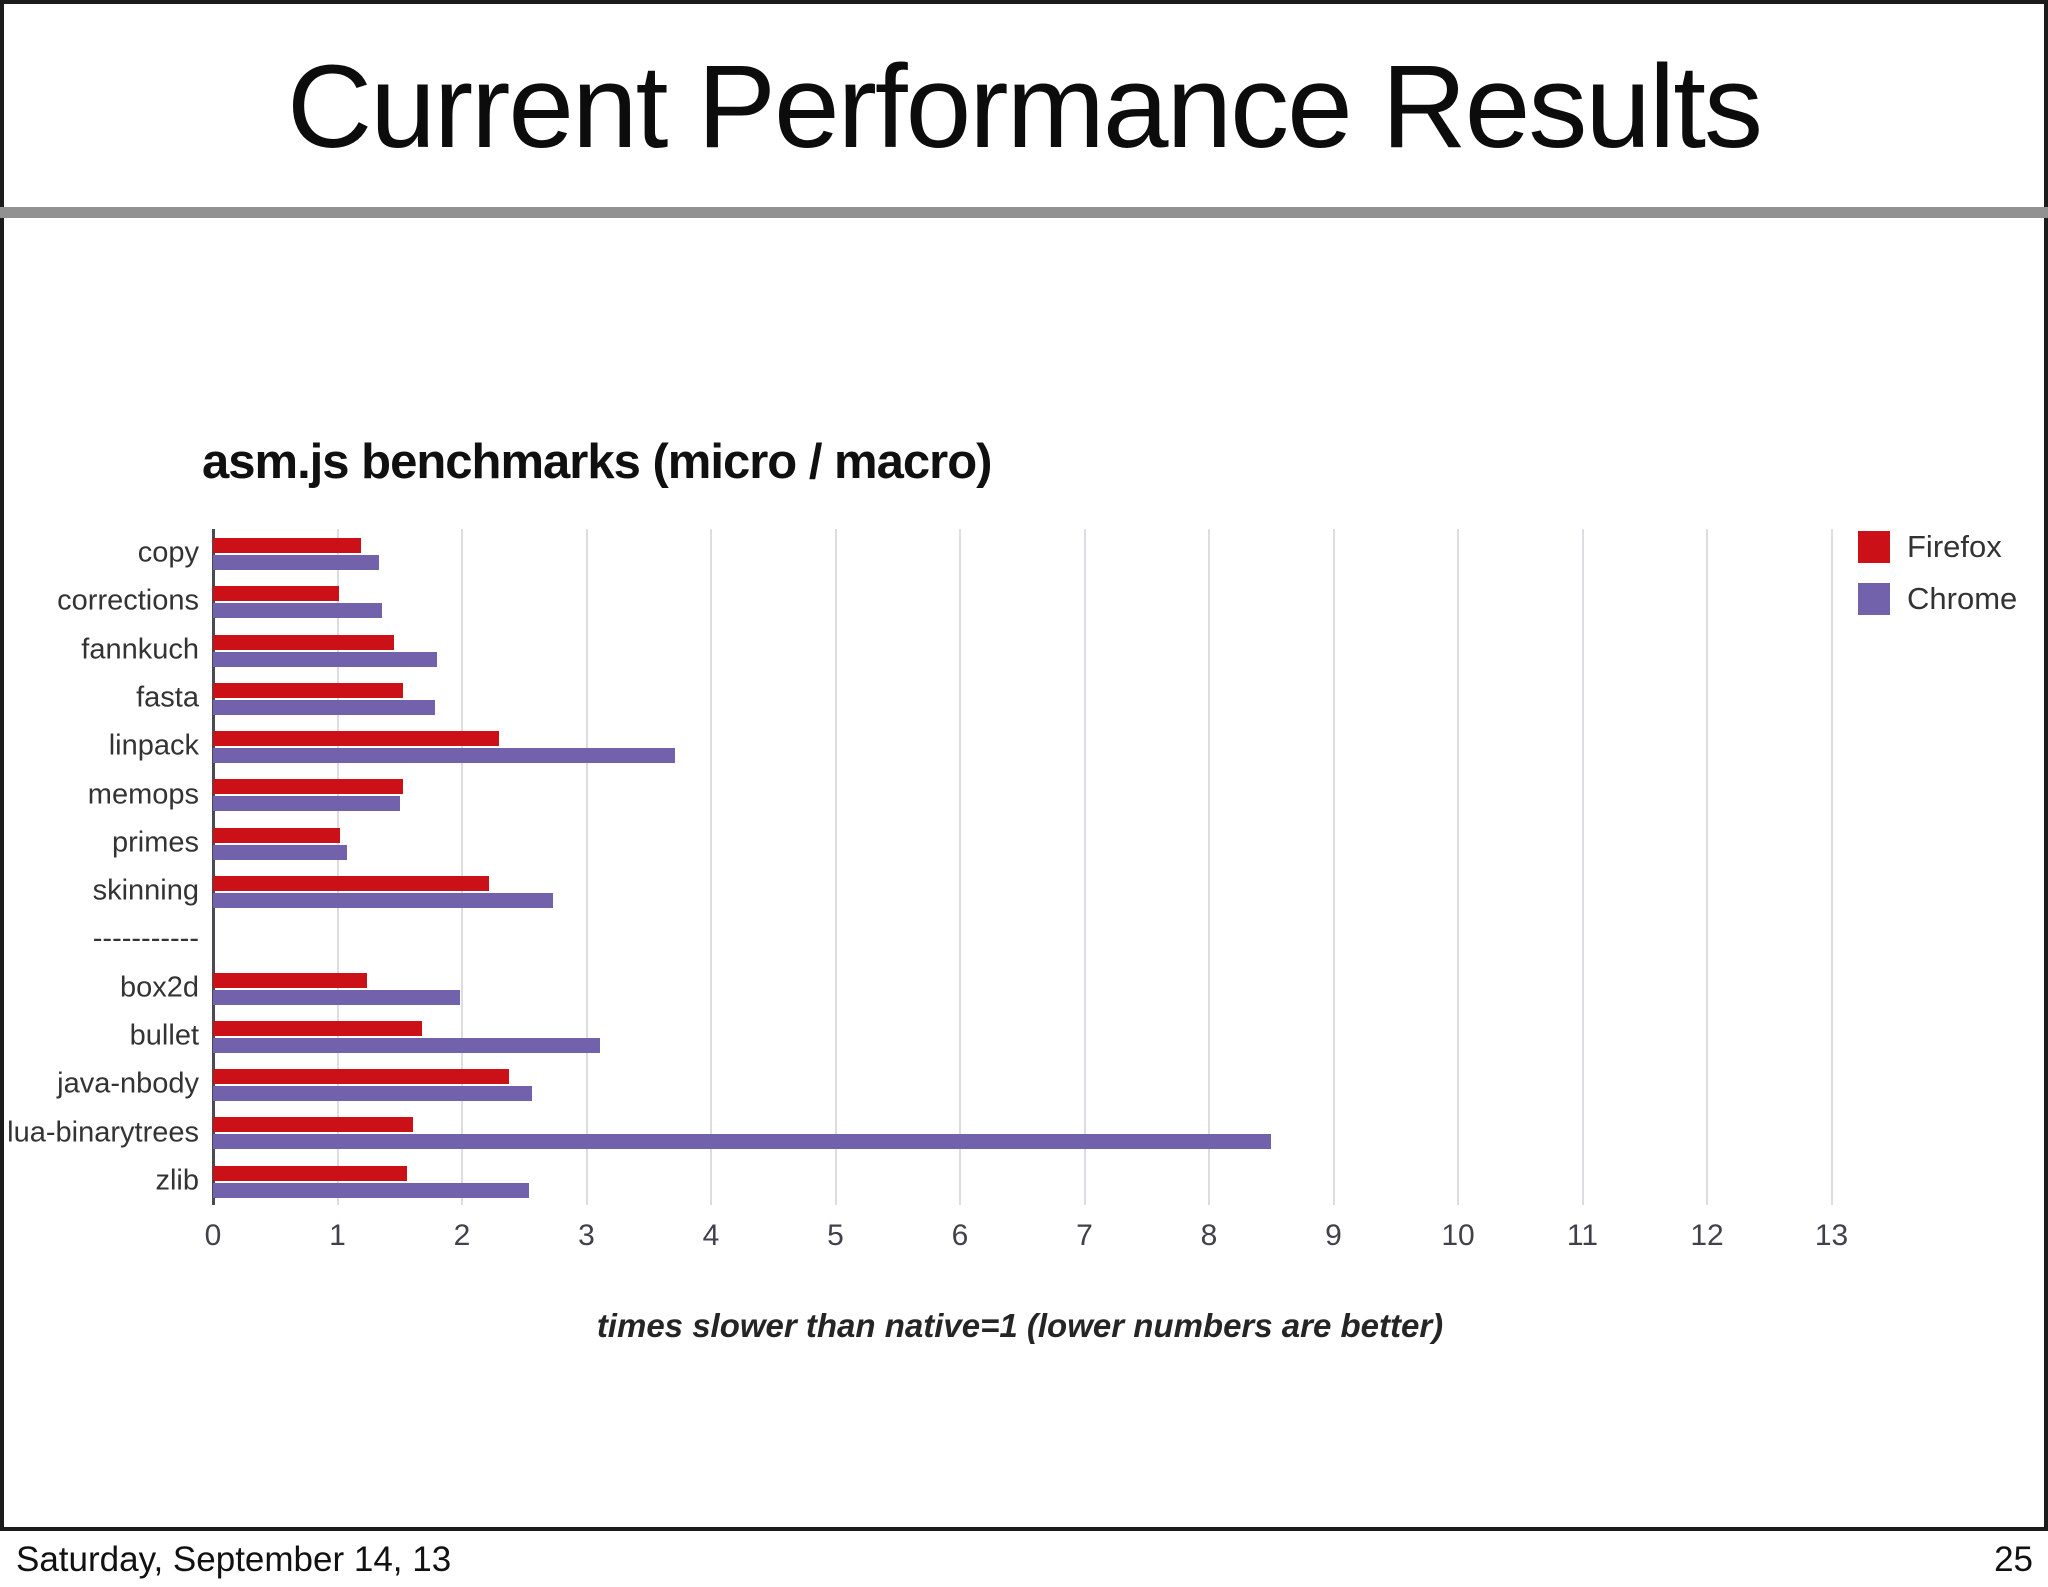 This screenshot has width=2048, height=1587. Describe the element at coordinates (1008, 601) in the screenshot. I see `bar-row: corrections` at that location.